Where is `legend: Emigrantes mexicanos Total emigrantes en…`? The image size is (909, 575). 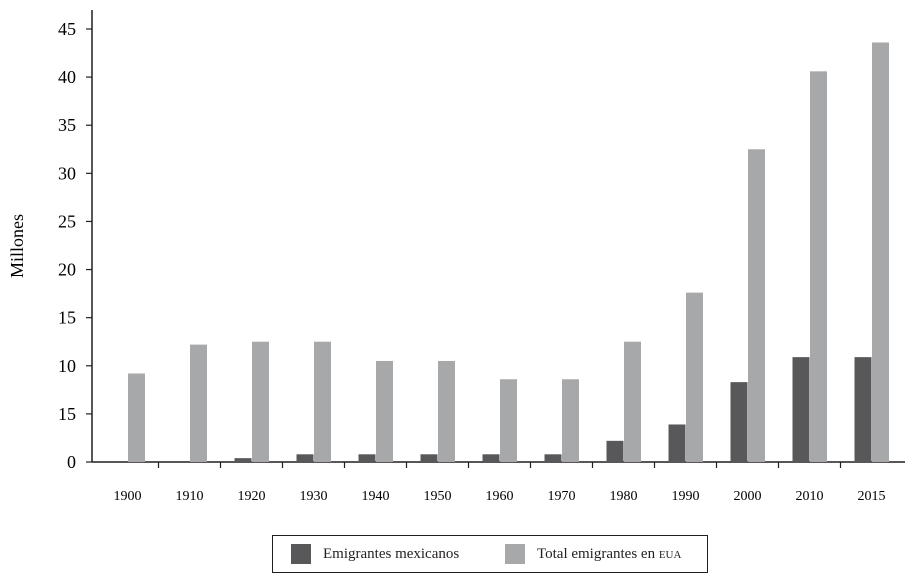 legend: Emigrantes mexicanos Total emigrantes en… is located at coordinates (490, 554).